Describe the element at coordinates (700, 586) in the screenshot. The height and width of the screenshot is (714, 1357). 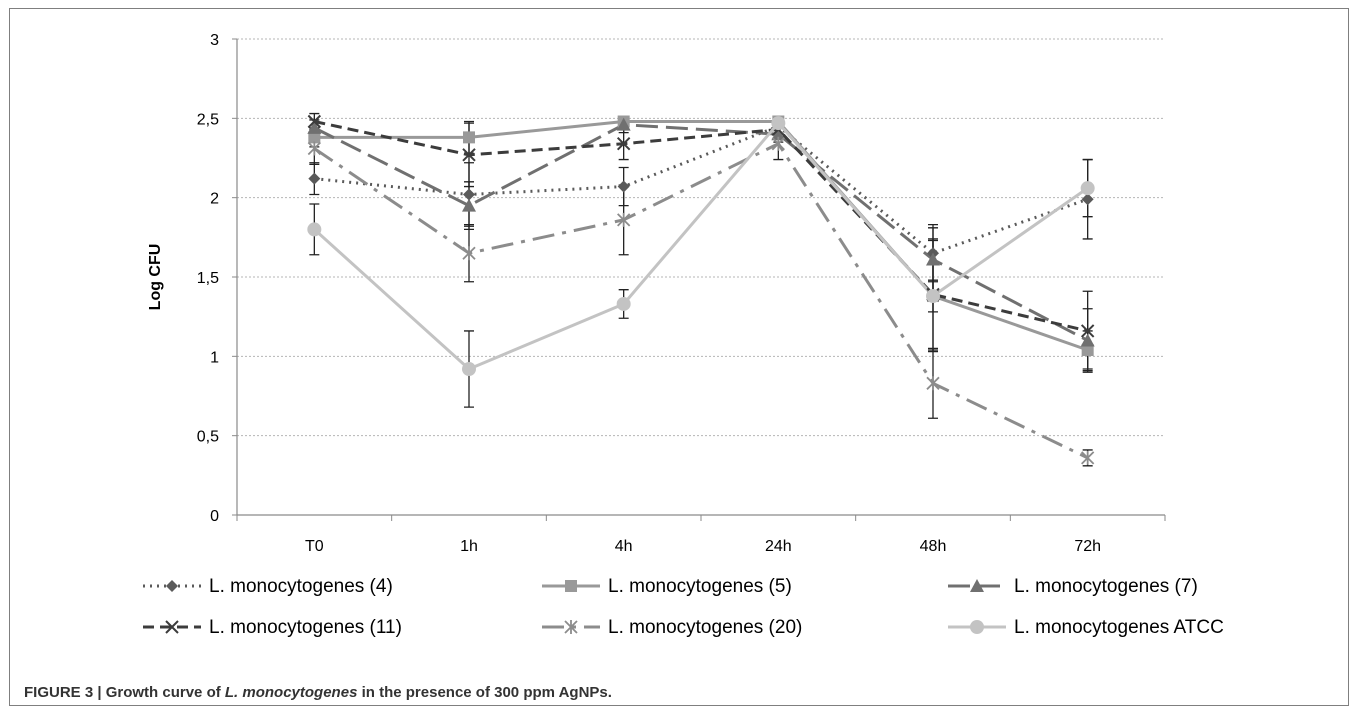
I see `legend-label: L. monocytogenes (5)` at that location.